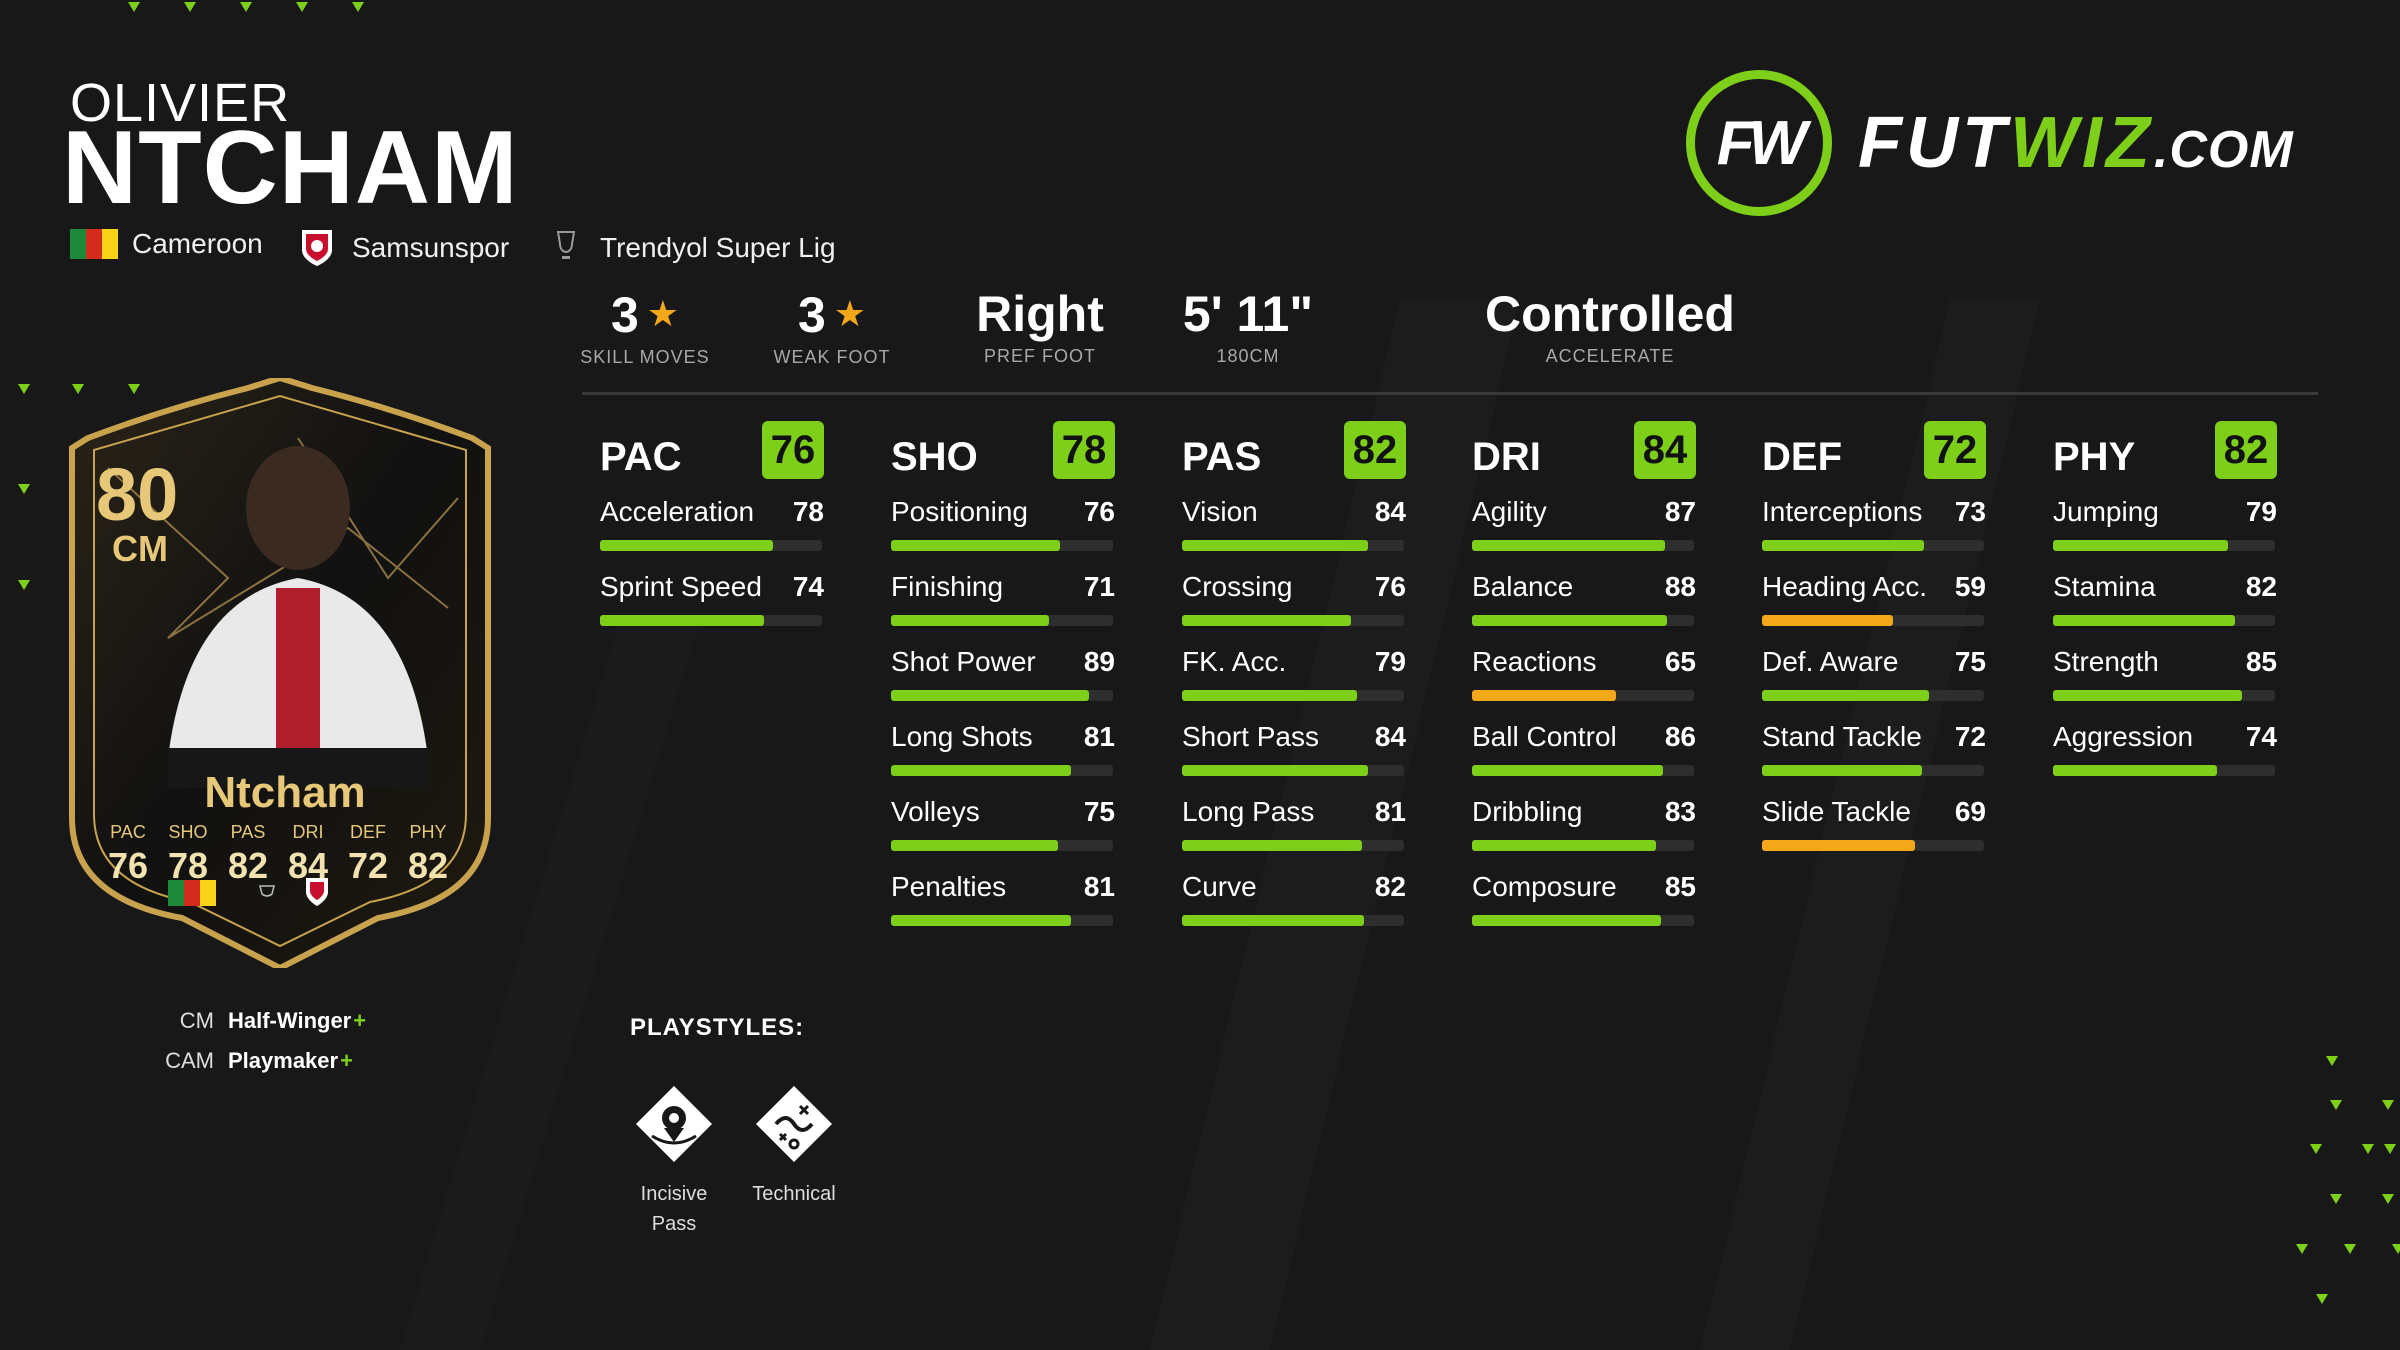 The width and height of the screenshot is (2400, 1350). What do you see at coordinates (2246, 450) in the screenshot?
I see `stat-category-rating: 82` at bounding box center [2246, 450].